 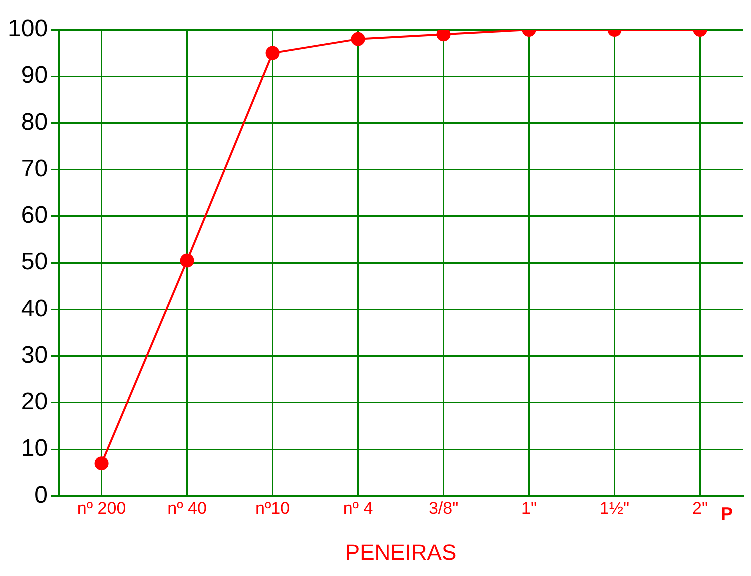 What do you see at coordinates (187, 508) in the screenshot?
I see `x-tick-label: nº 40` at bounding box center [187, 508].